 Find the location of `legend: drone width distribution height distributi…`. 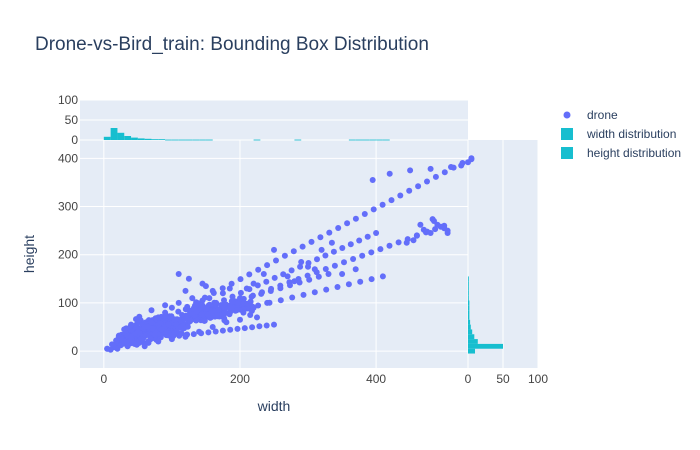

legend: drone width distribution height distributi… is located at coordinates (621, 134).